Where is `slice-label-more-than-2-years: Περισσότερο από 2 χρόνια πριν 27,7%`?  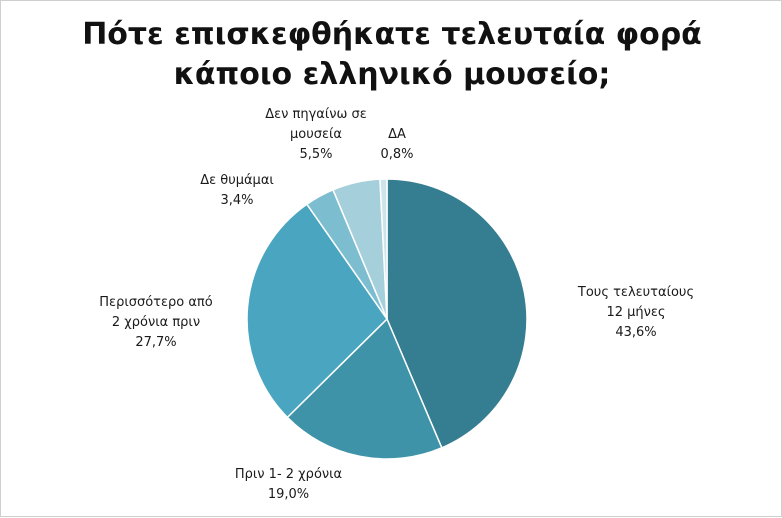 slice-label-more-than-2-years: Περισσότερο από 2 χρόνια πριν 27,7% is located at coordinates (156, 323).